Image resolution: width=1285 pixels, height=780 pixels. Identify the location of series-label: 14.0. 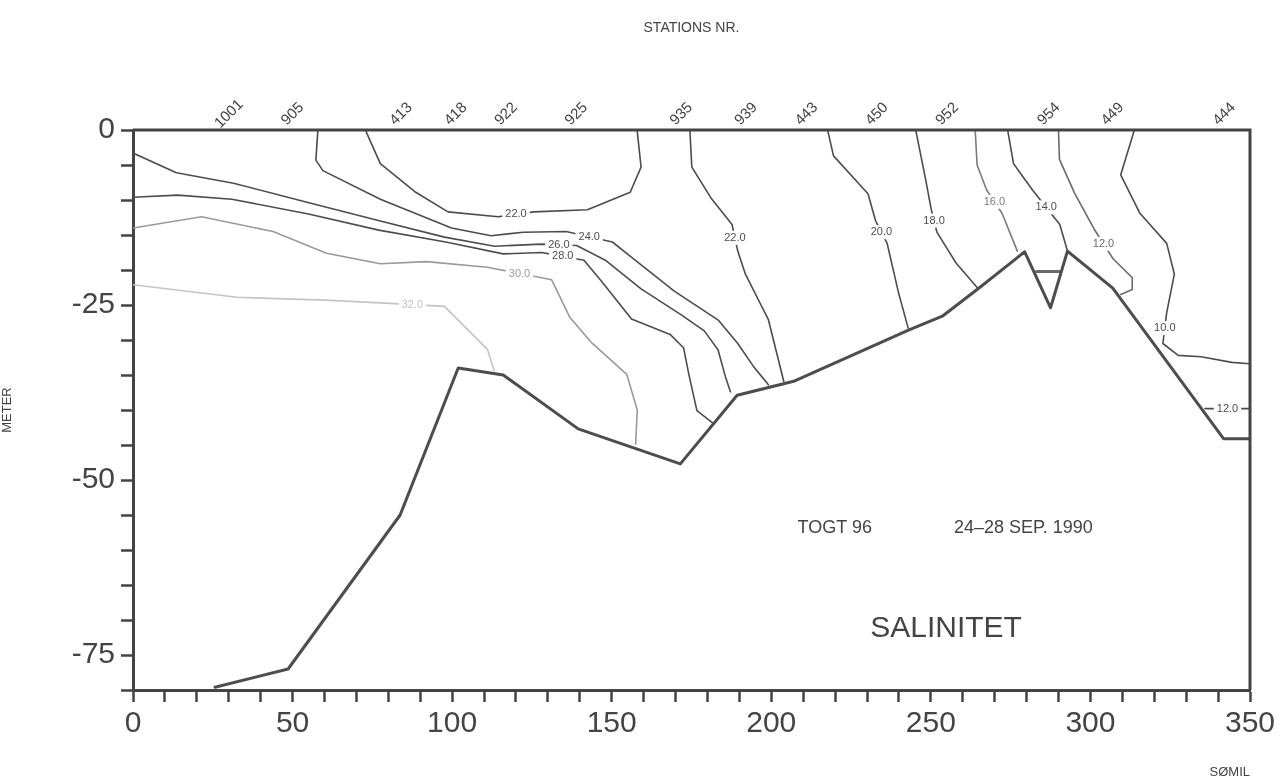
(1046, 206).